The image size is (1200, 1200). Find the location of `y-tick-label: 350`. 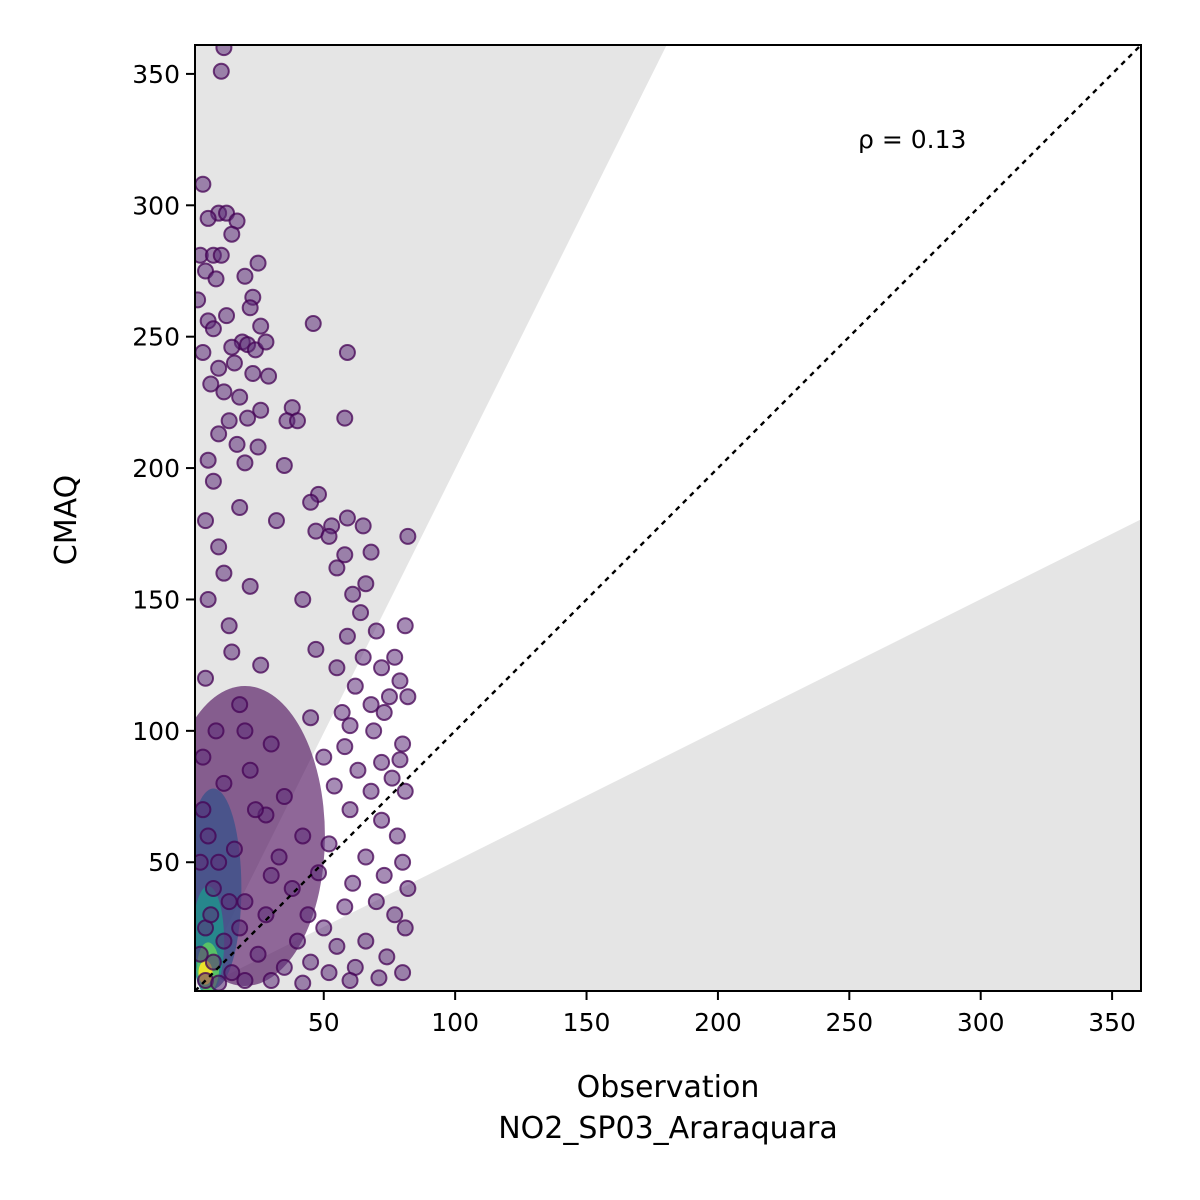

y-tick-label: 350 is located at coordinates (156, 74).